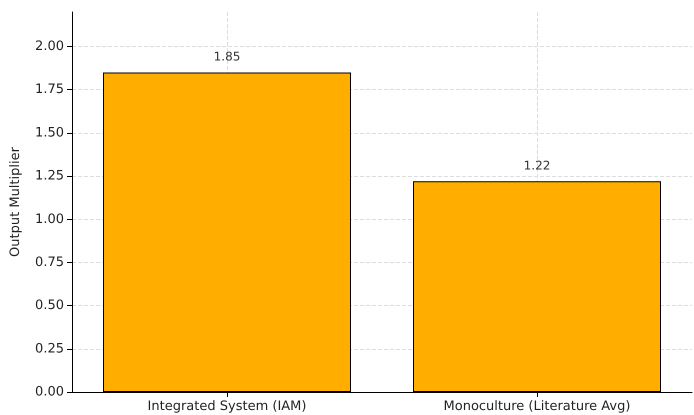 This screenshot has width=694, height=415. I want to click on y-tick-label: 1.75, so click(49, 90).